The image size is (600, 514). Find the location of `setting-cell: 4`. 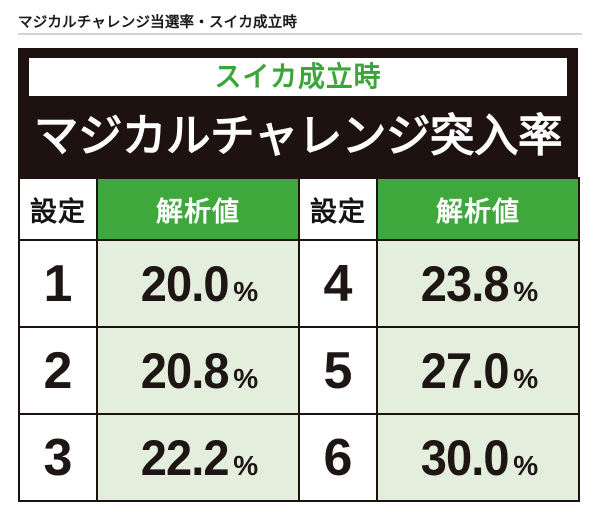

setting-cell: 4 is located at coordinates (338, 283).